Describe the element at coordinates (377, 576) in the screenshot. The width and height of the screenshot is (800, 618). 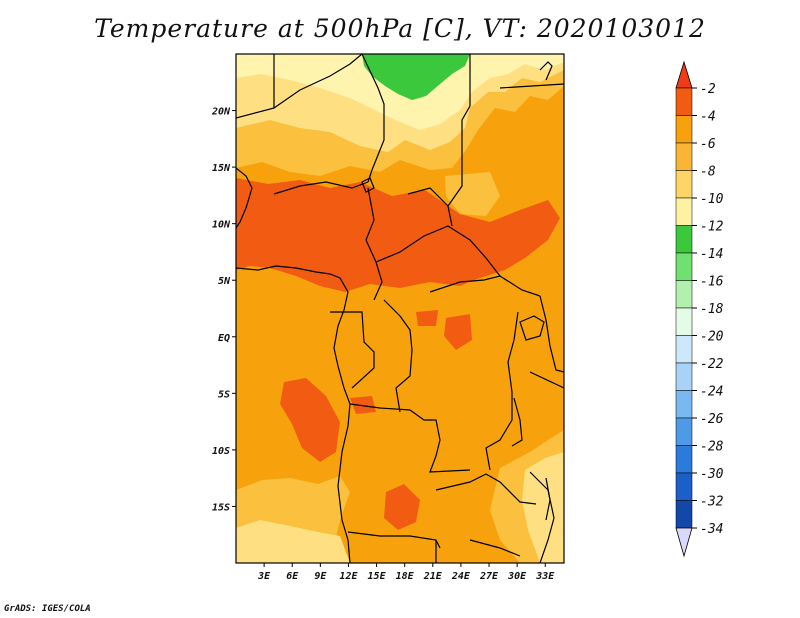
I see `x-tick-label: 15E` at that location.